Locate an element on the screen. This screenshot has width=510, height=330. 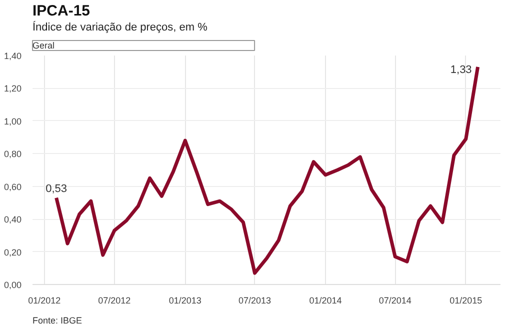
x-tick-label: 07/2013 is located at coordinates (255, 301).